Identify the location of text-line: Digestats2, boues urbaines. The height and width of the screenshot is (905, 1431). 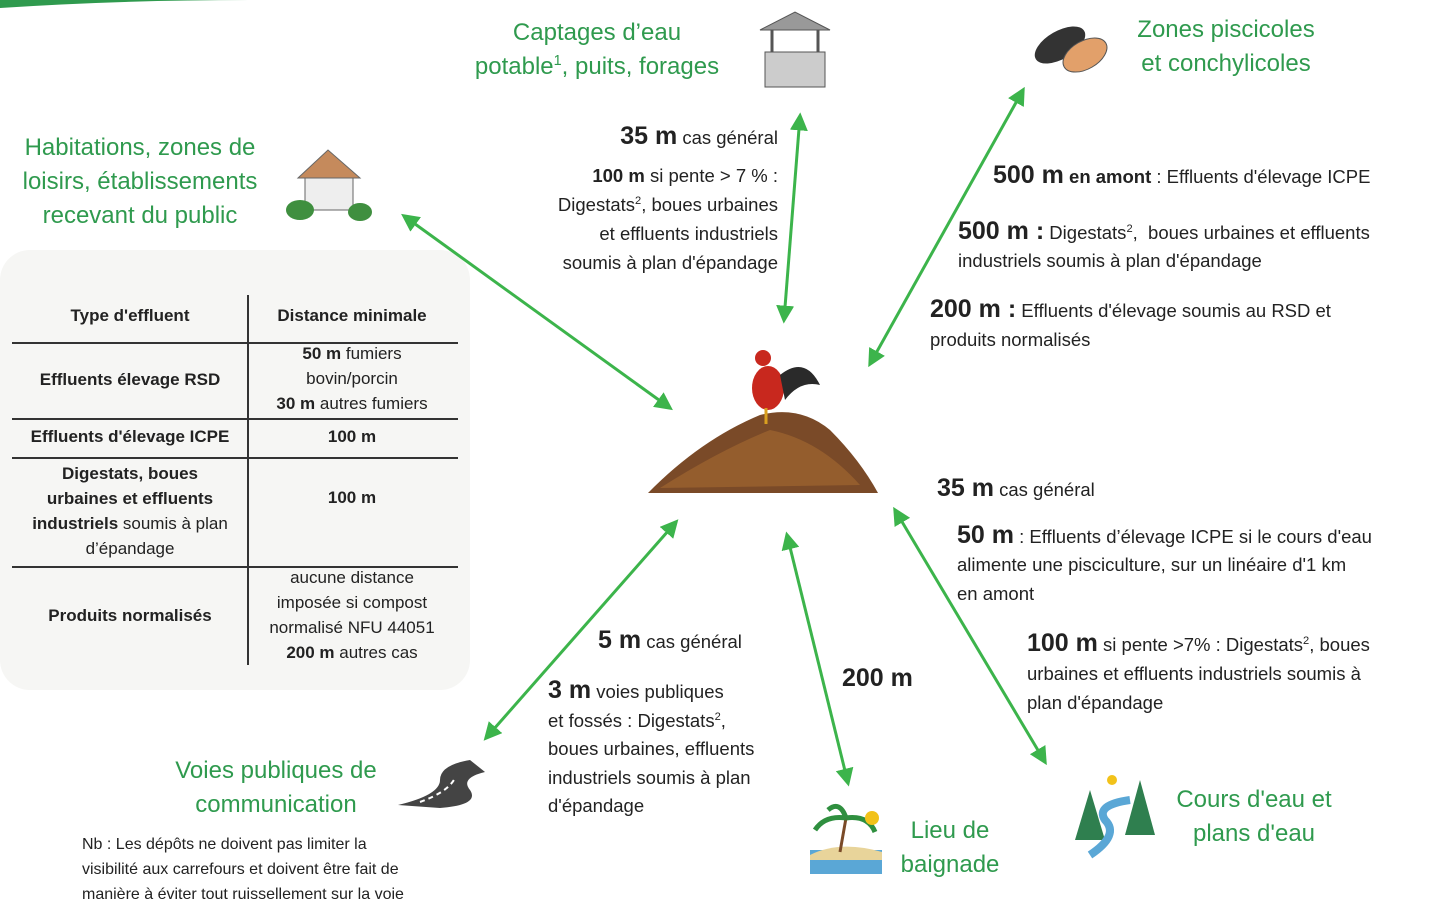
(668, 205).